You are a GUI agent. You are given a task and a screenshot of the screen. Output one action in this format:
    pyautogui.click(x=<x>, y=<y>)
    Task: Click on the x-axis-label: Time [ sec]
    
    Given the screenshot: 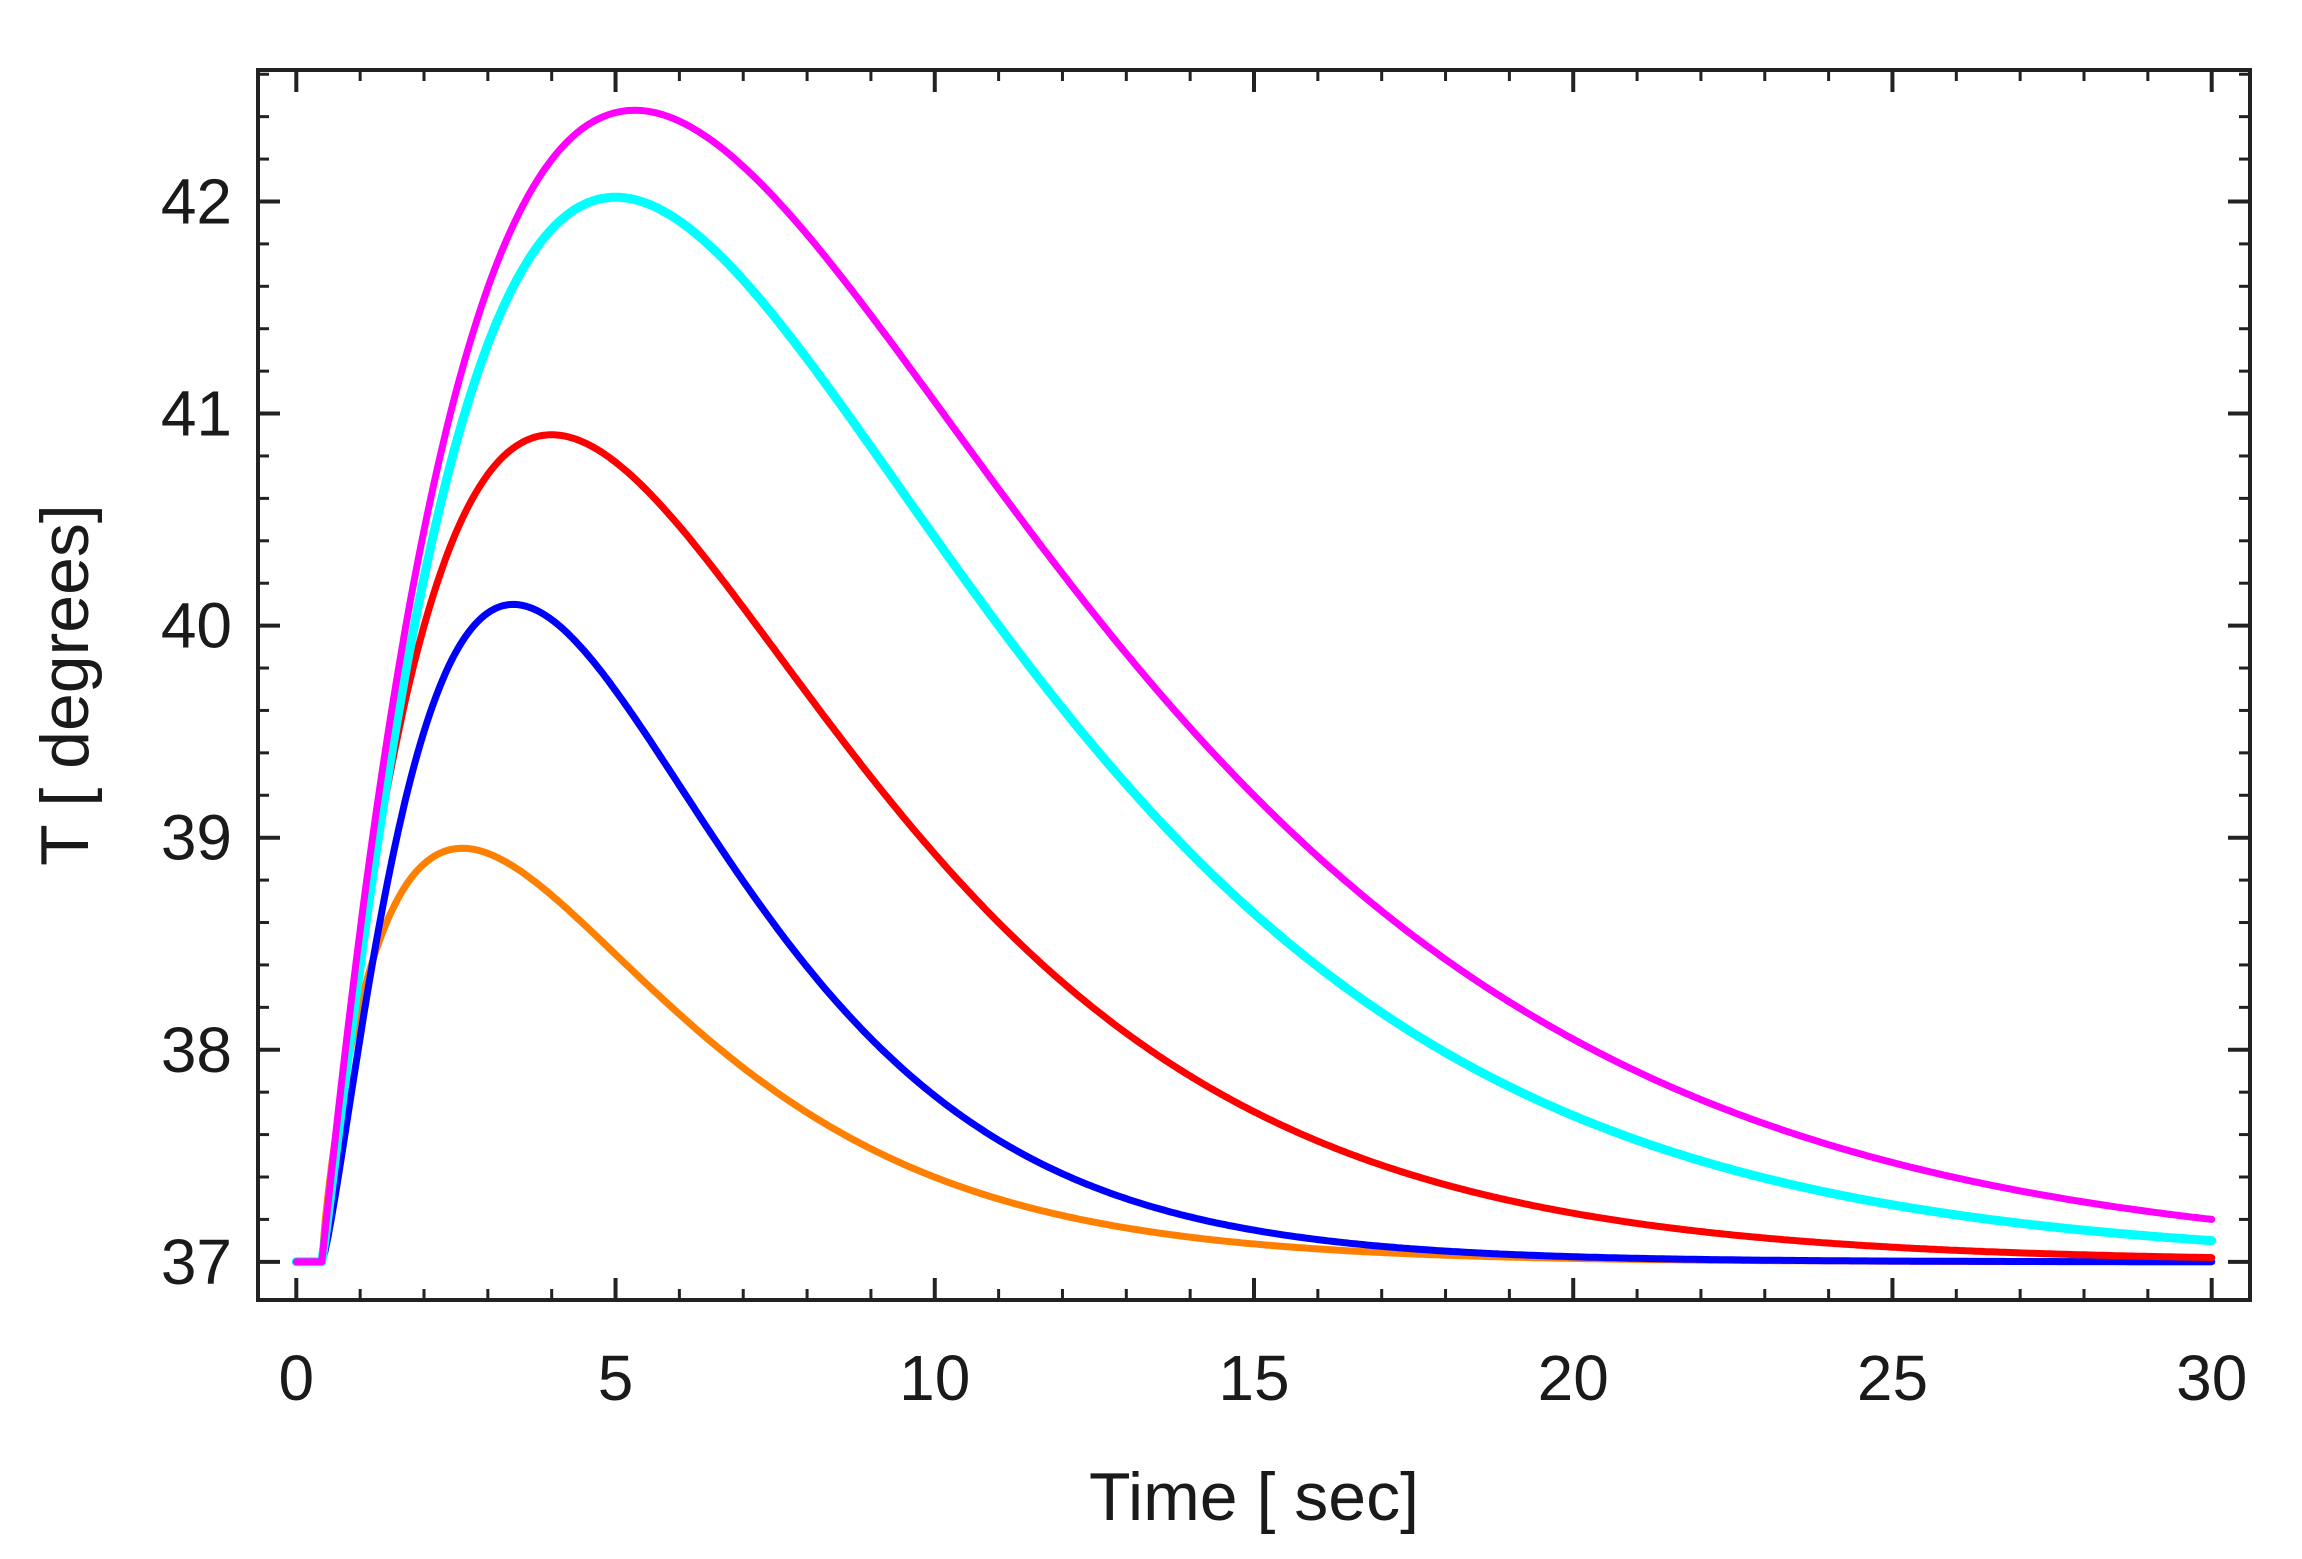 What is the action you would take?
    pyautogui.click(x=1254, y=1497)
    